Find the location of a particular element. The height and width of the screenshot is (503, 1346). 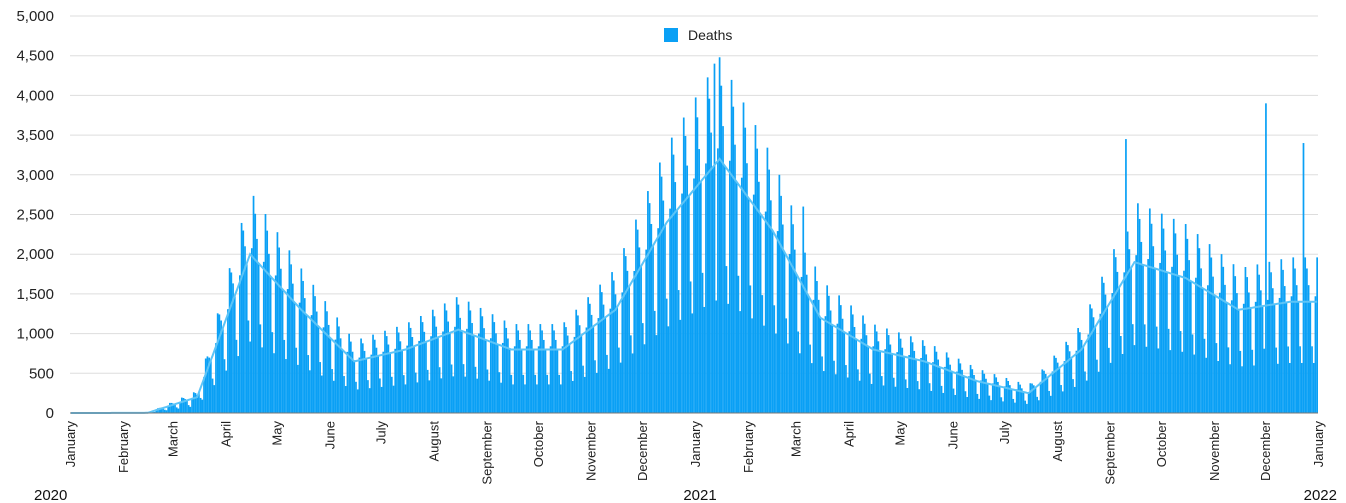

y-tick-label: 4,500 is located at coordinates (35, 56).